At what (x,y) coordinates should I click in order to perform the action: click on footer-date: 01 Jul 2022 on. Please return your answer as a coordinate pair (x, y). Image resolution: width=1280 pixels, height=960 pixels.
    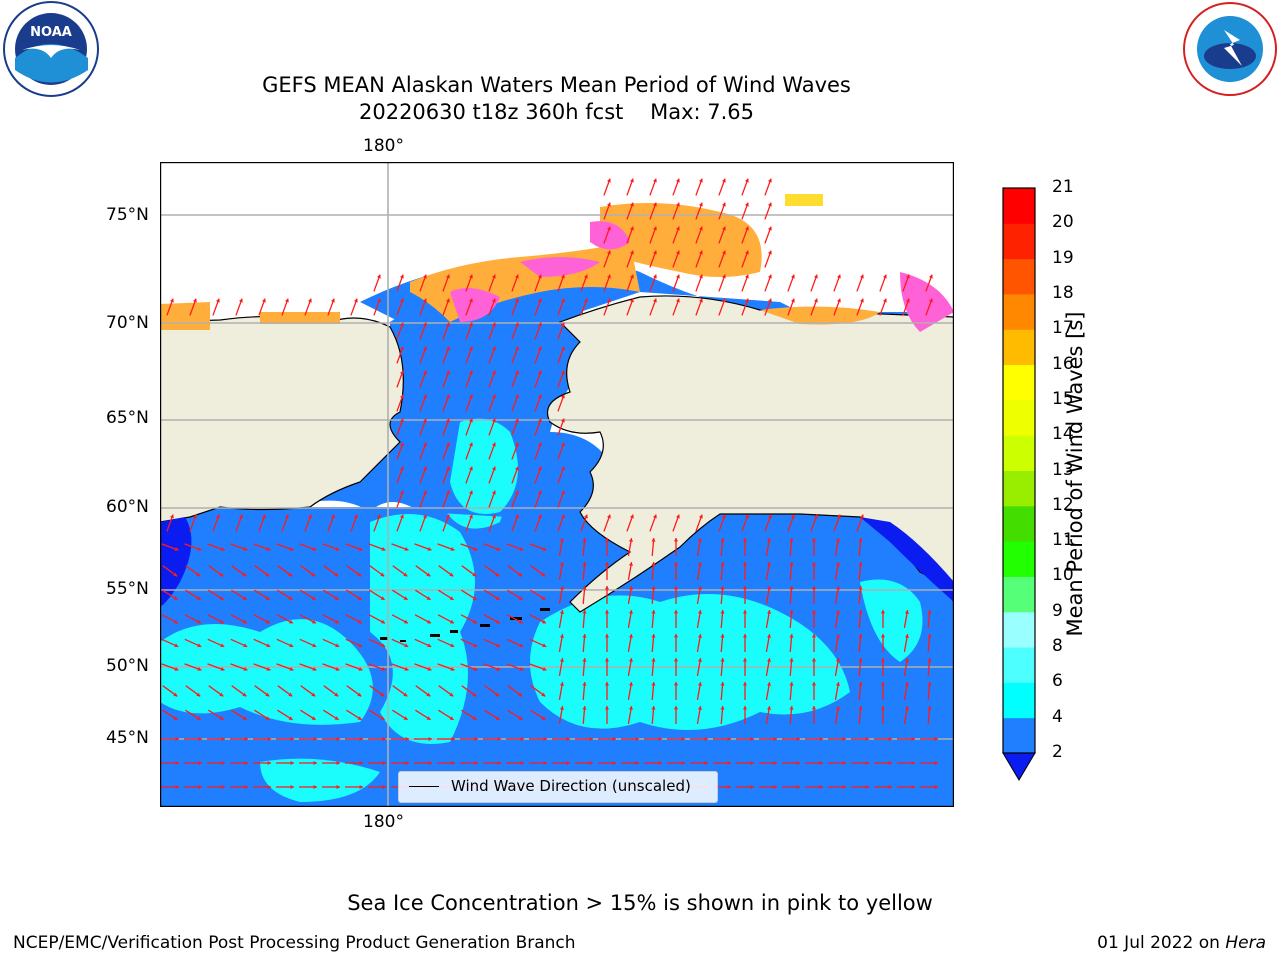
    Looking at the image, I should click on (1161, 943).